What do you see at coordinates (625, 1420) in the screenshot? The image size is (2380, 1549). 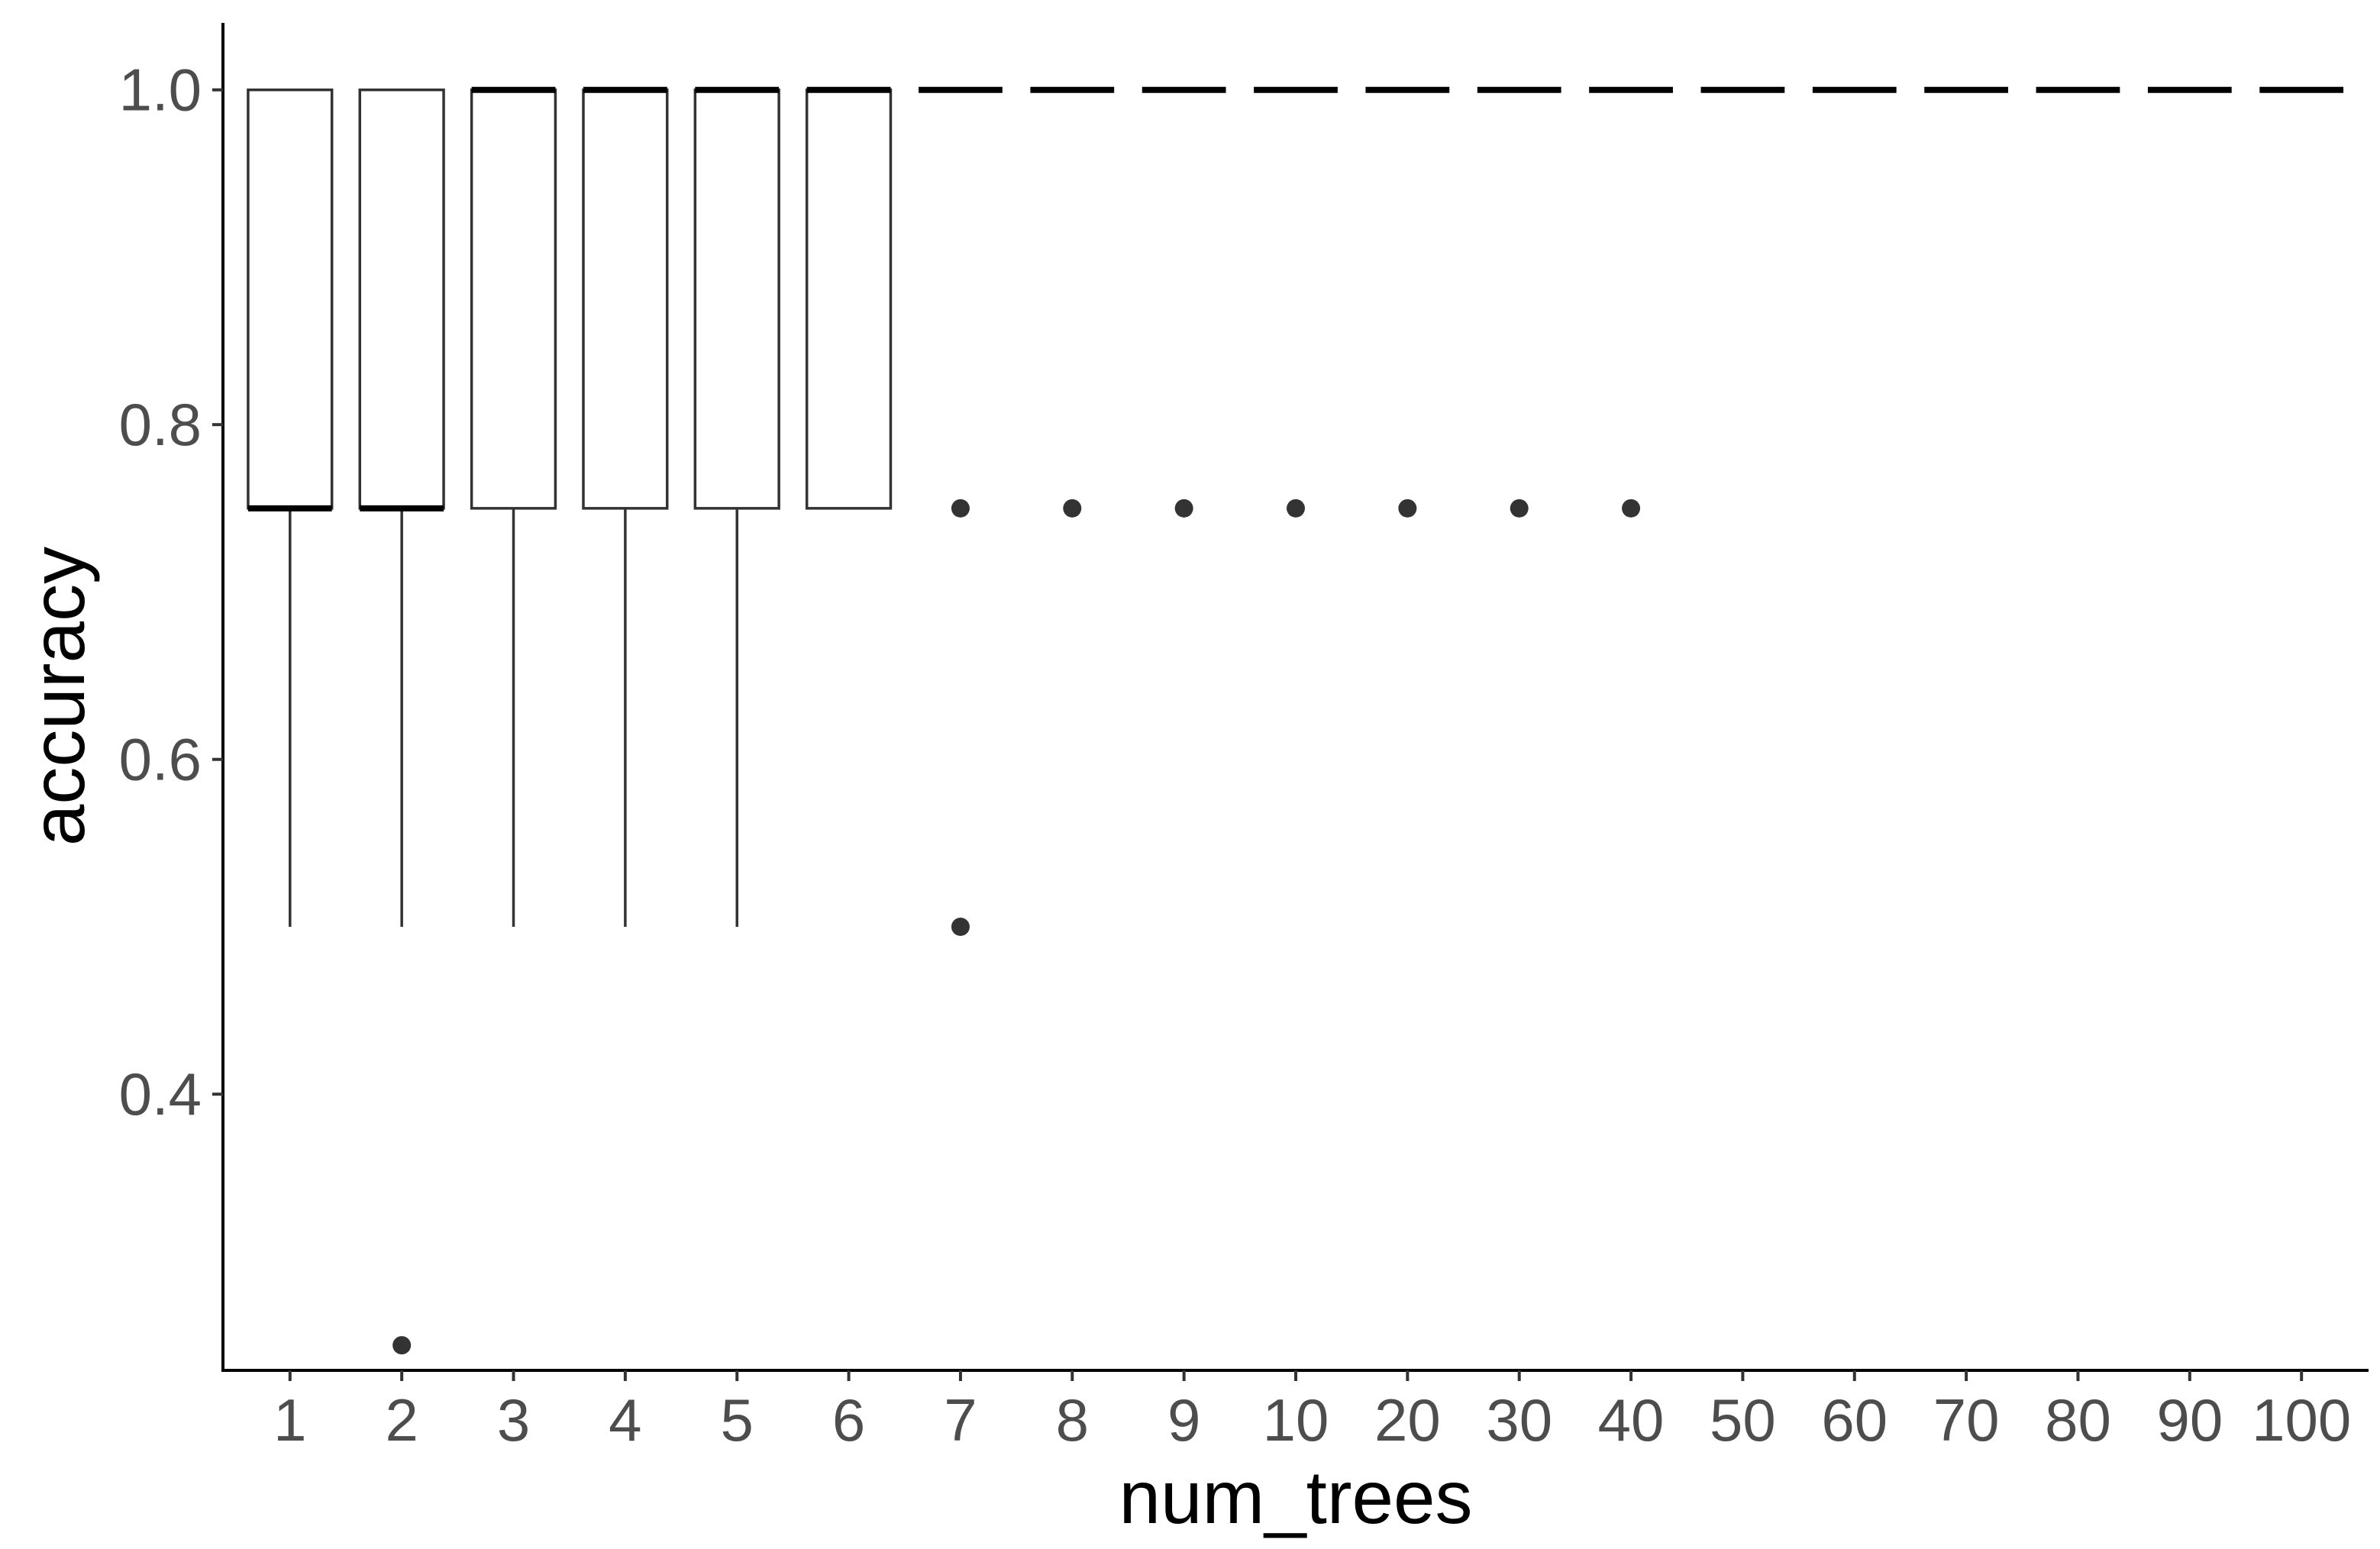 I see `x-tick-label: 4` at bounding box center [625, 1420].